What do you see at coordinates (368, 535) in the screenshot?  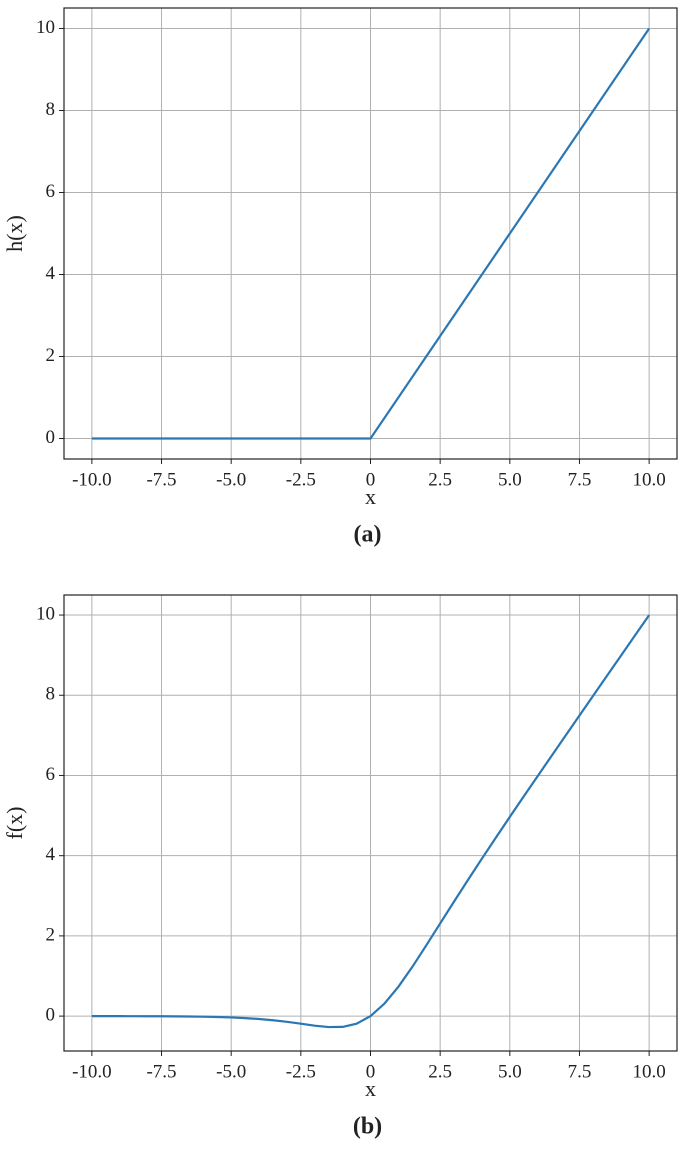 I see `caption: (a)` at bounding box center [368, 535].